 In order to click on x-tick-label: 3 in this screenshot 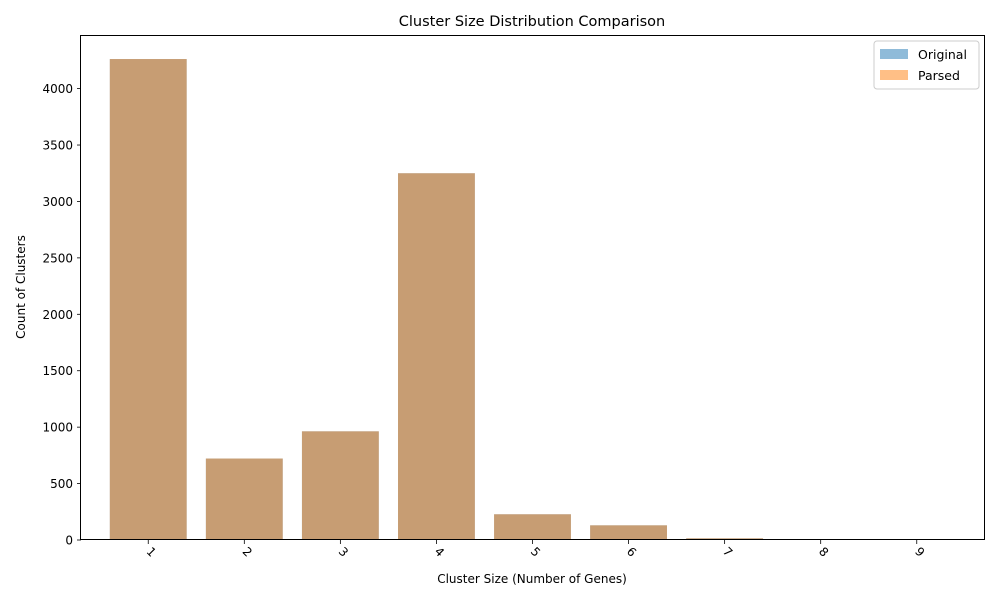, I will do `click(343, 551)`.